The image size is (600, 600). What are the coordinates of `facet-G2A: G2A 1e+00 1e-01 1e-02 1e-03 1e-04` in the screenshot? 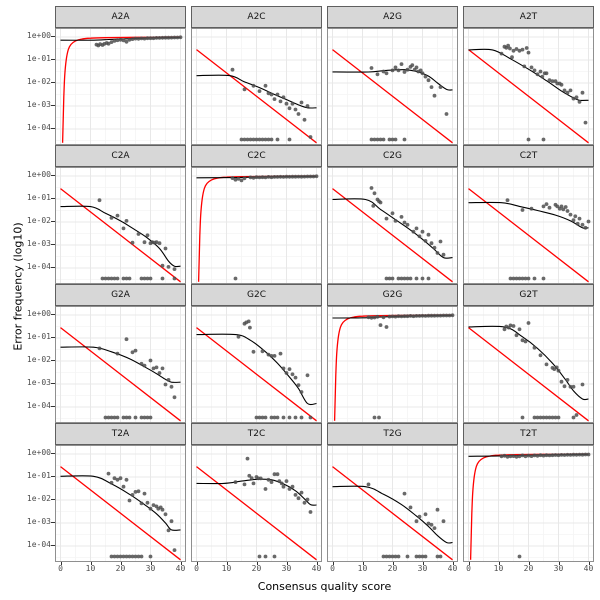 It's located at (106, 353).